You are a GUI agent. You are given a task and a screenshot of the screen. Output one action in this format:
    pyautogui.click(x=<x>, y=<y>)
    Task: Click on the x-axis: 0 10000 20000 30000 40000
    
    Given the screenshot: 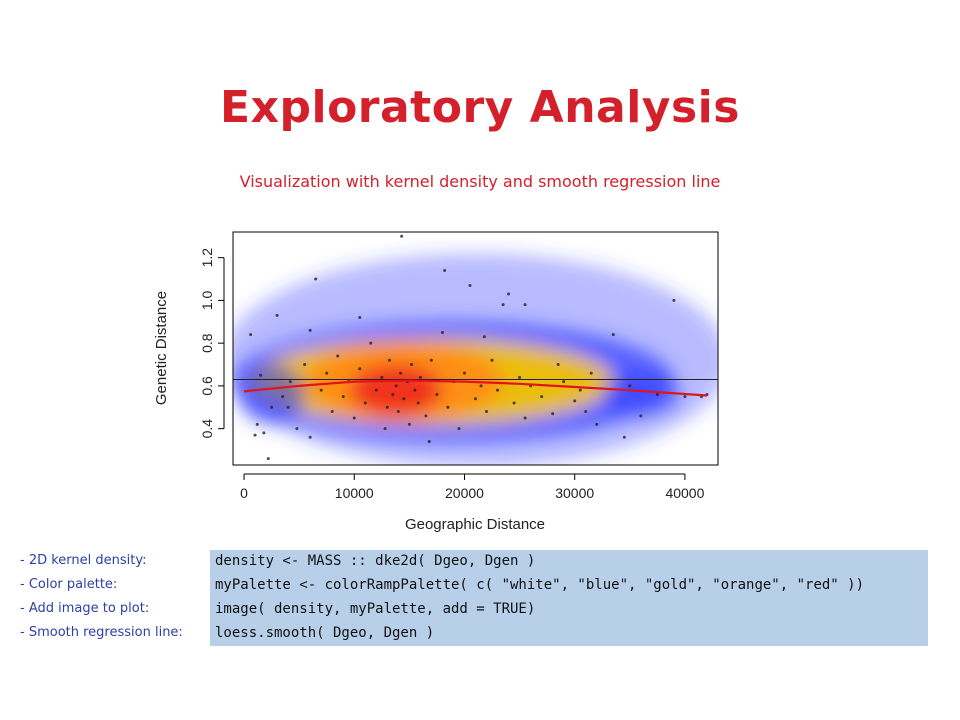 What is the action you would take?
    pyautogui.click(x=472, y=487)
    